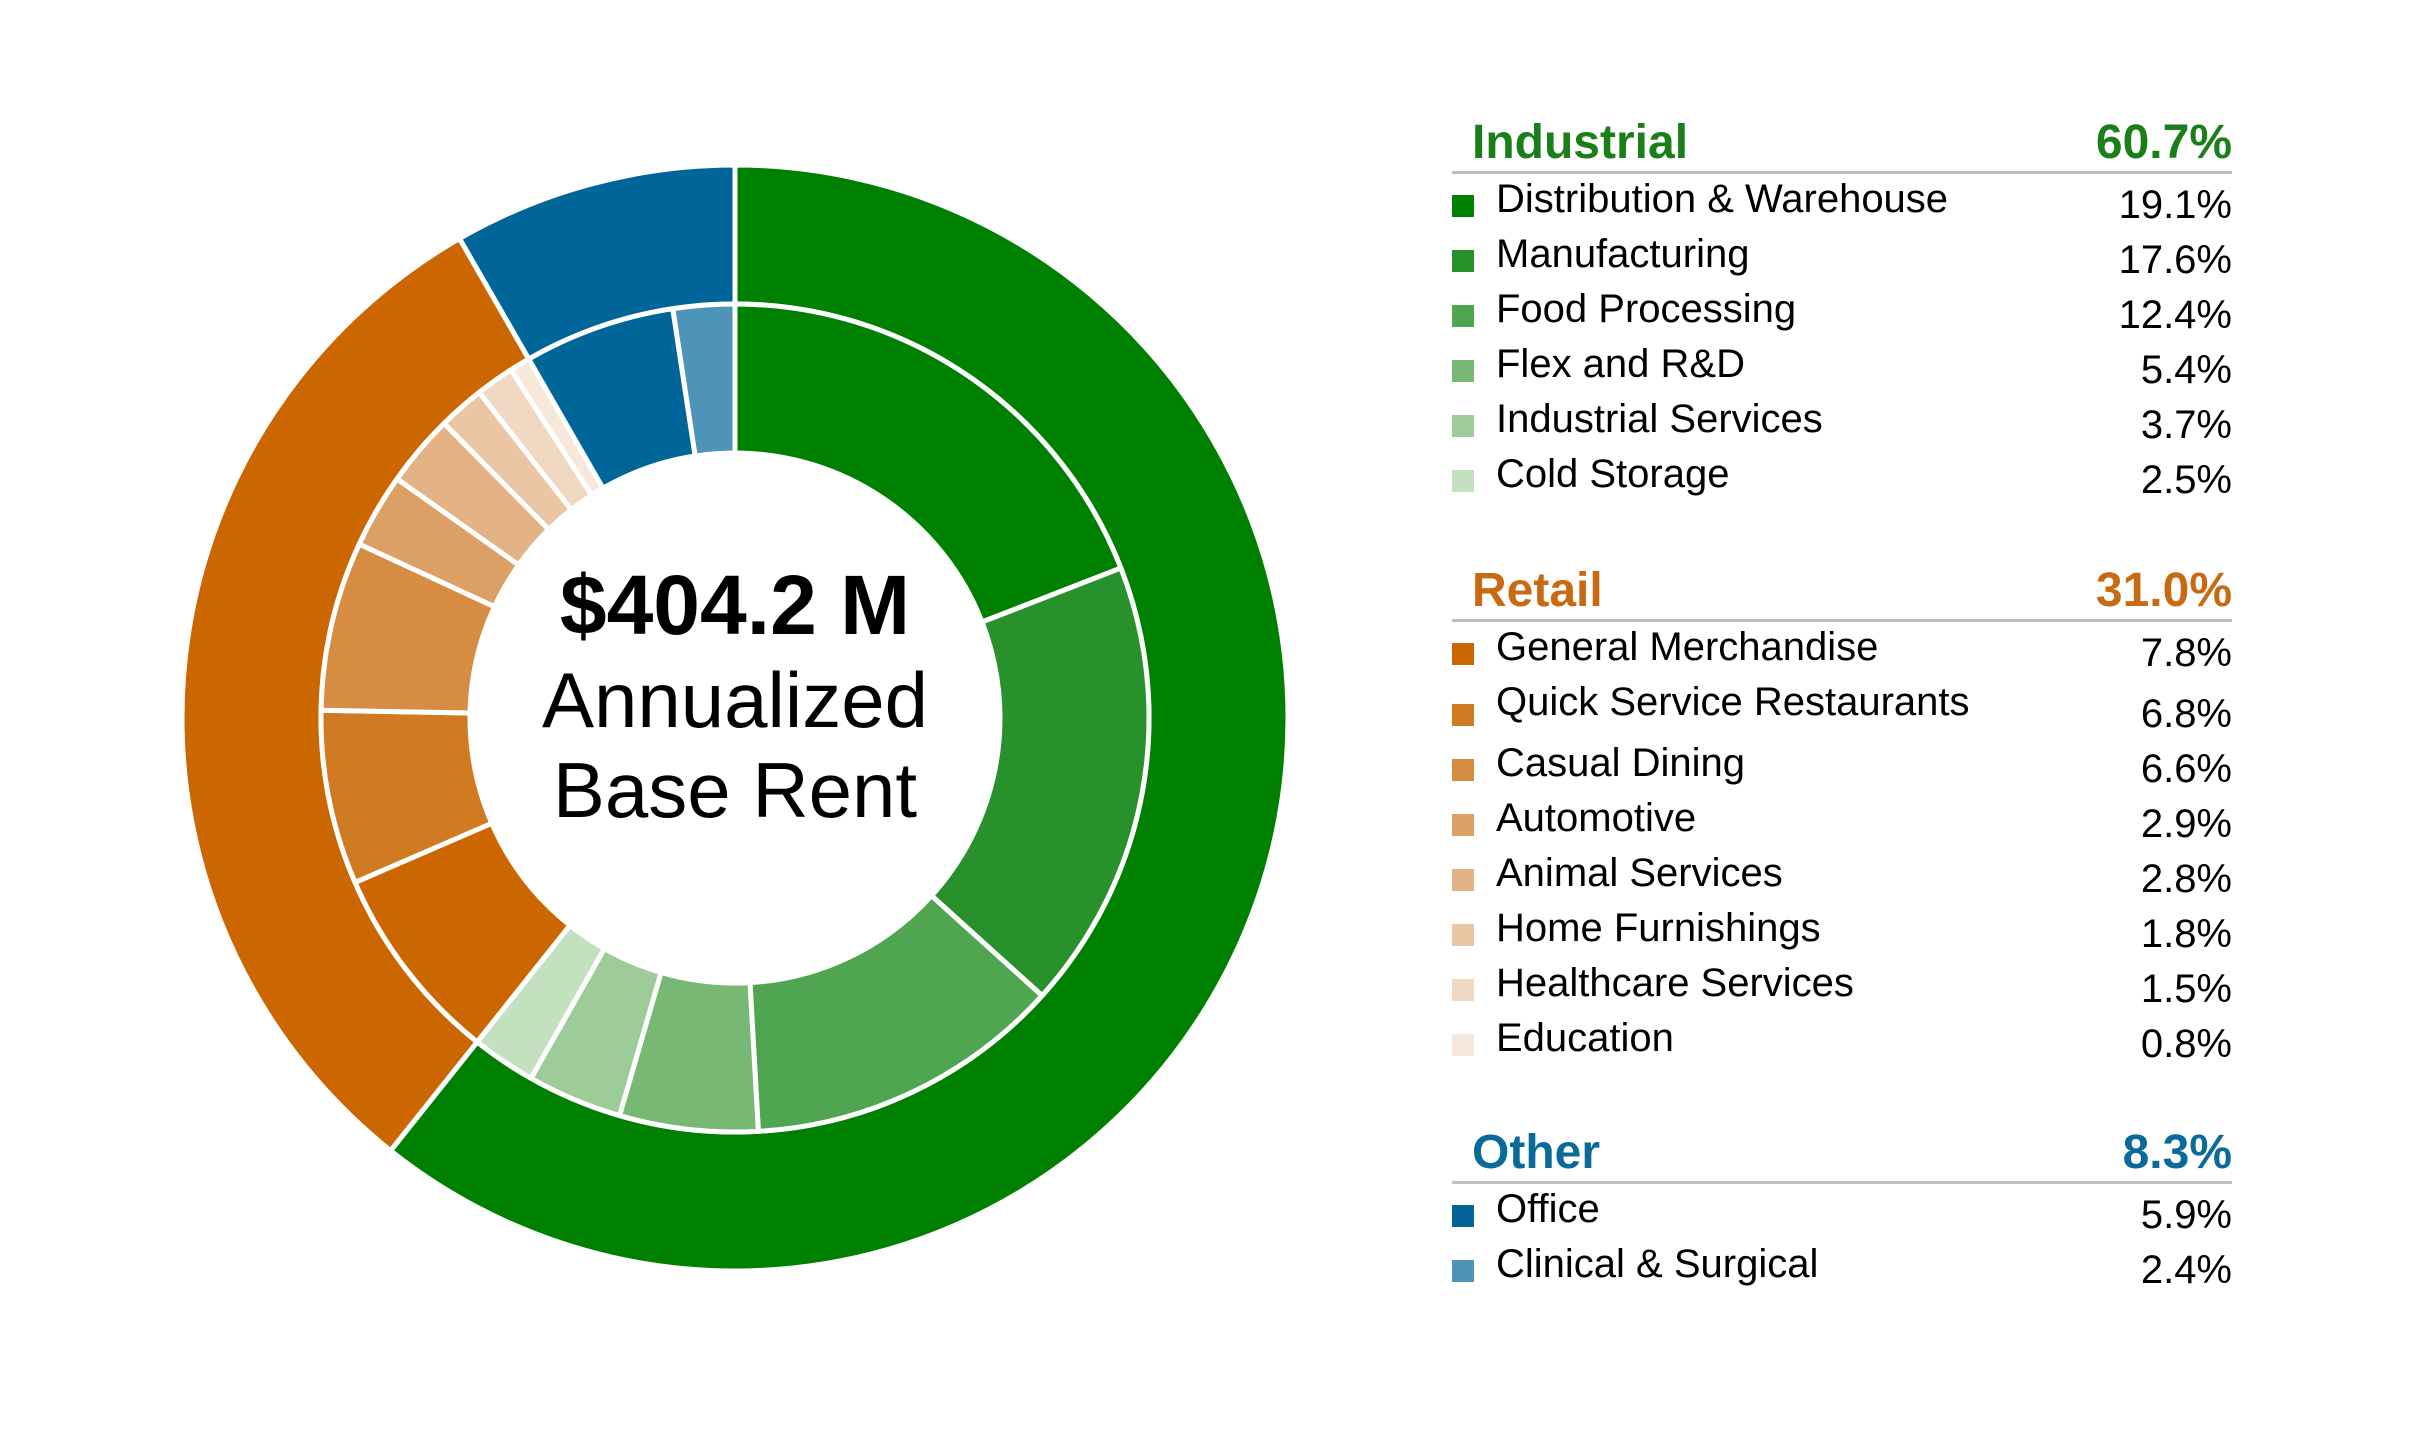  Describe the element at coordinates (1842, 476) in the screenshot. I see `legend-item: Cold Storage 2.5%` at that location.